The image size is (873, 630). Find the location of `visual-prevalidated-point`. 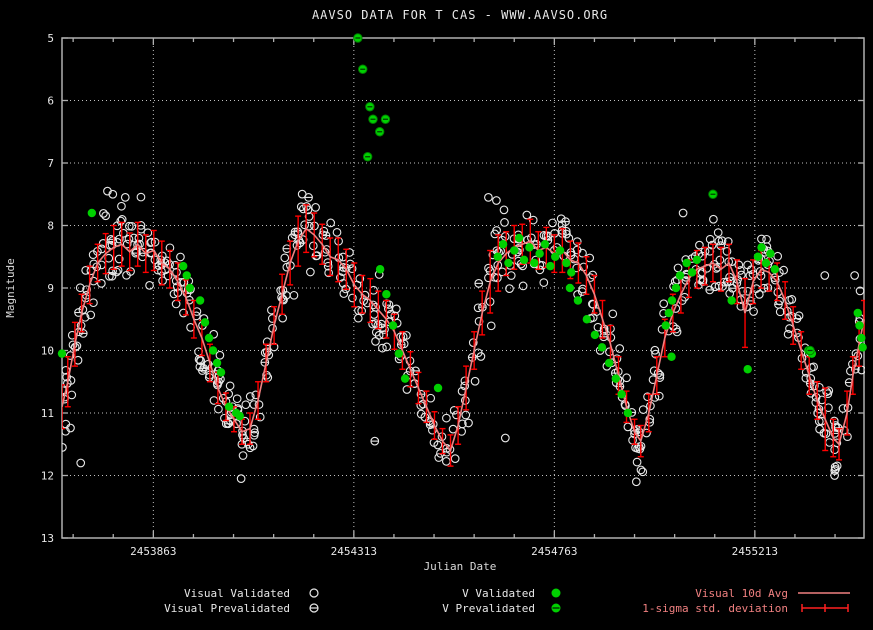

visual-prevalidated-point is located at coordinates (710, 290).